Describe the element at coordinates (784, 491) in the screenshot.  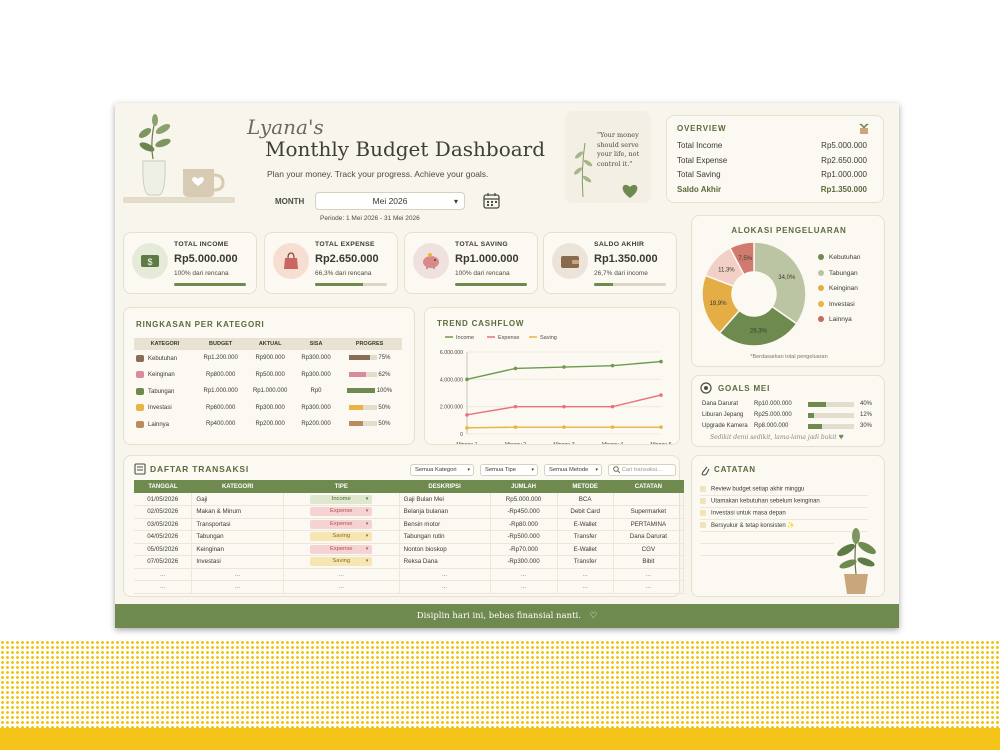
I see `catatan-item: Review budget setiap akhir minggu` at that location.